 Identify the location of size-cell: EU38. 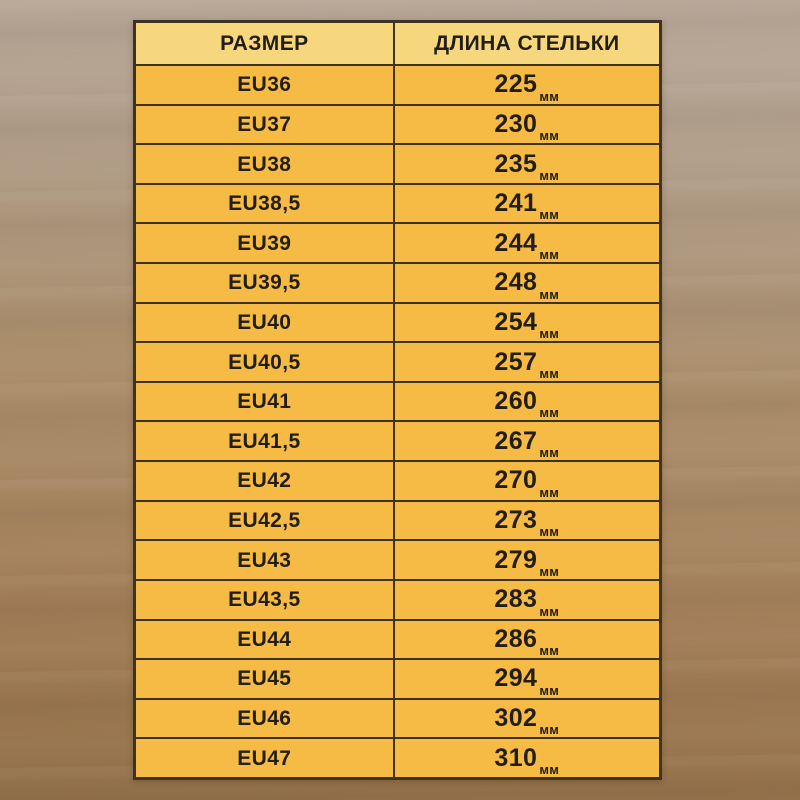
(264, 164).